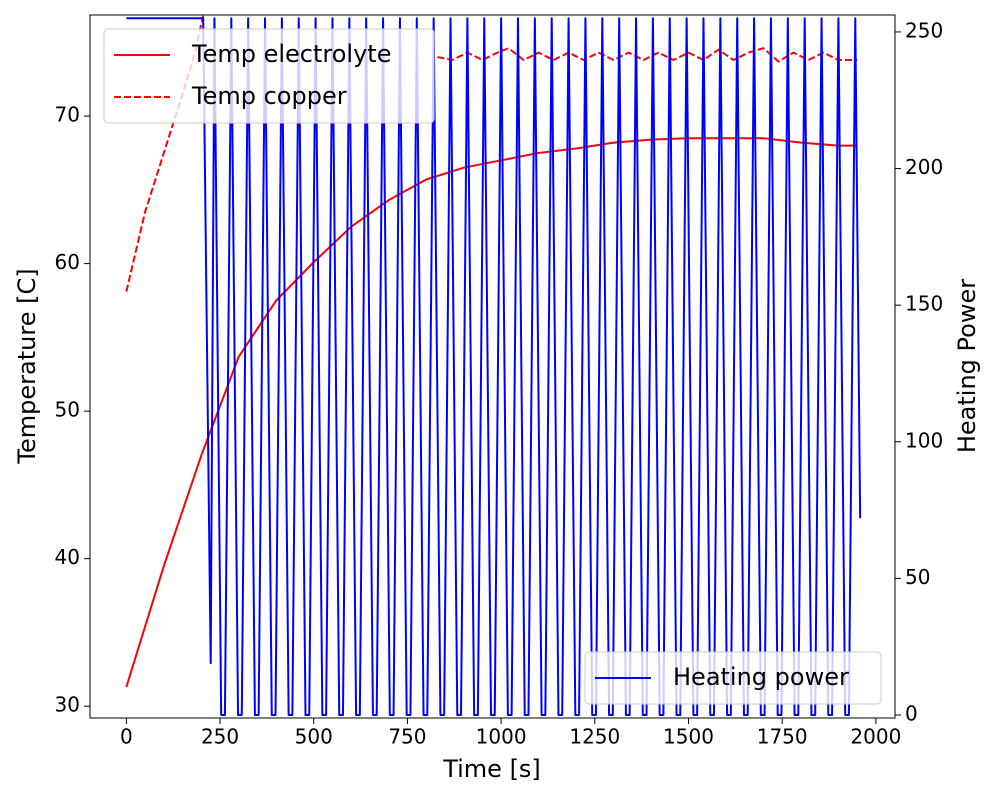 This screenshot has width=1000, height=800. I want to click on y-tick-label: 50, so click(67, 410).